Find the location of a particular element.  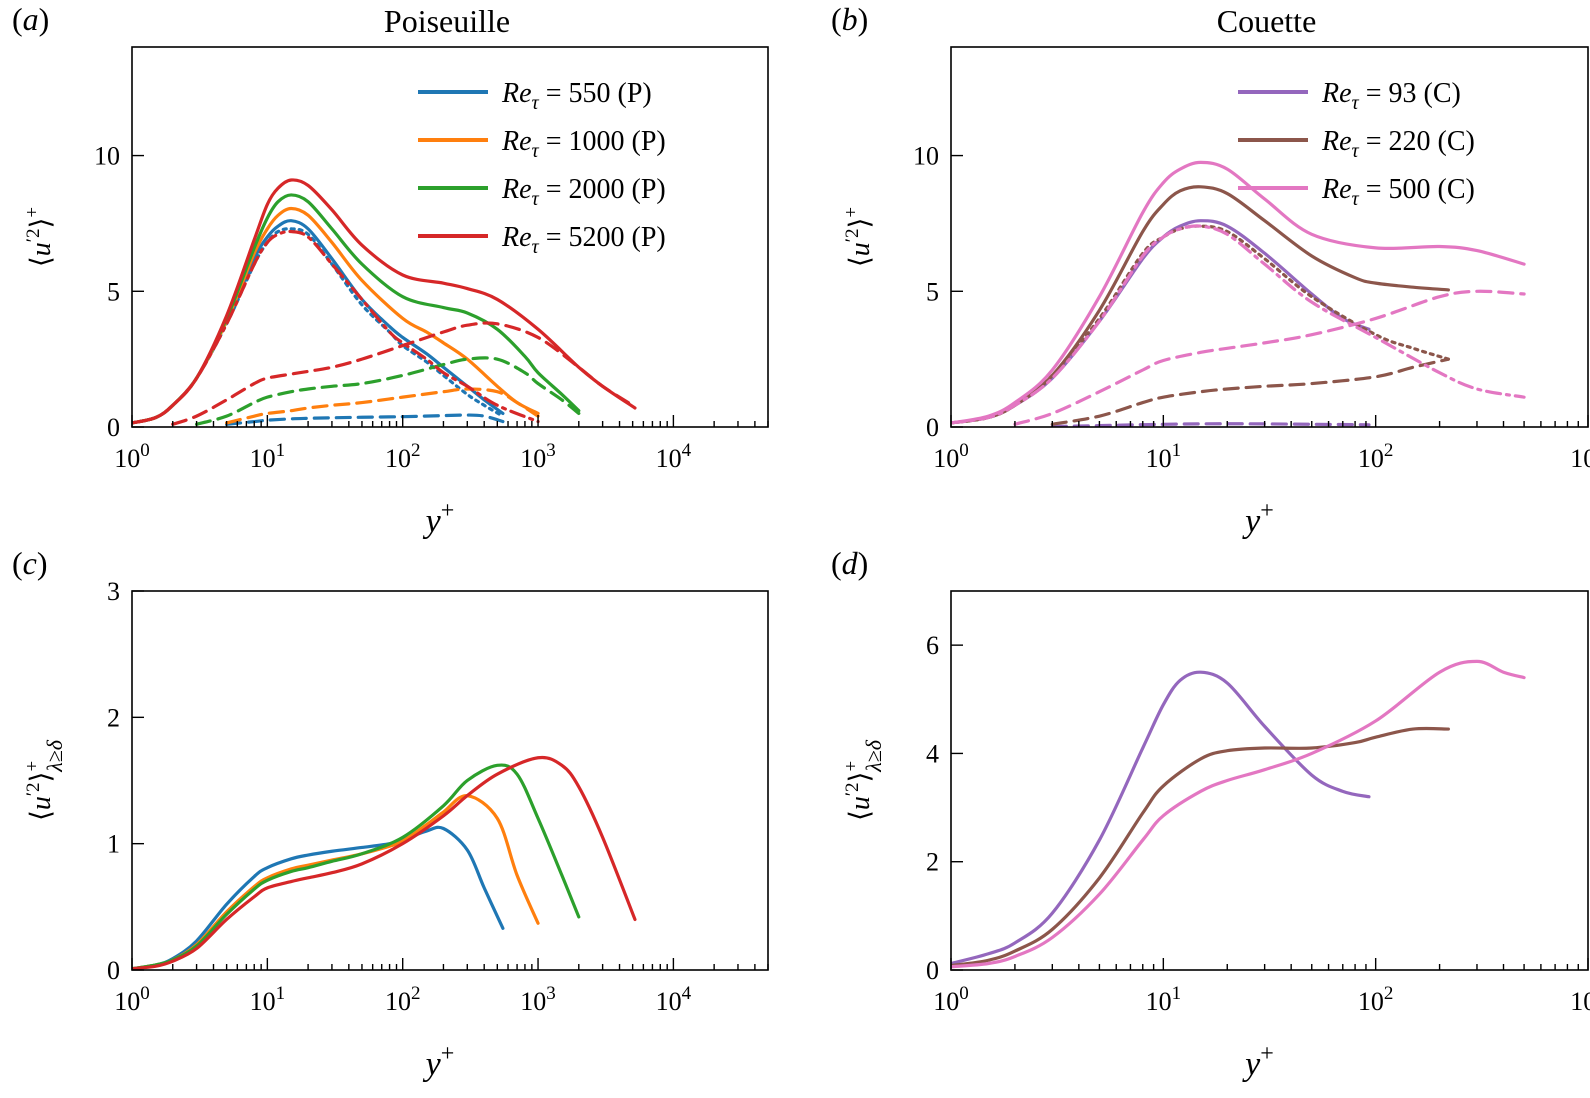

x-tick-label-b: 10¹ is located at coordinates (1164, 456).